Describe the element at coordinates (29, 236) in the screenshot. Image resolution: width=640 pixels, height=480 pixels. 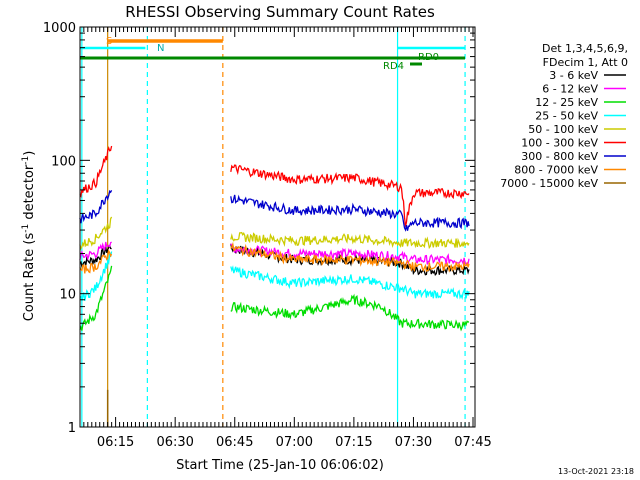
I see `y-axis-label: Count Rate (s-1 detector-1)` at that location.